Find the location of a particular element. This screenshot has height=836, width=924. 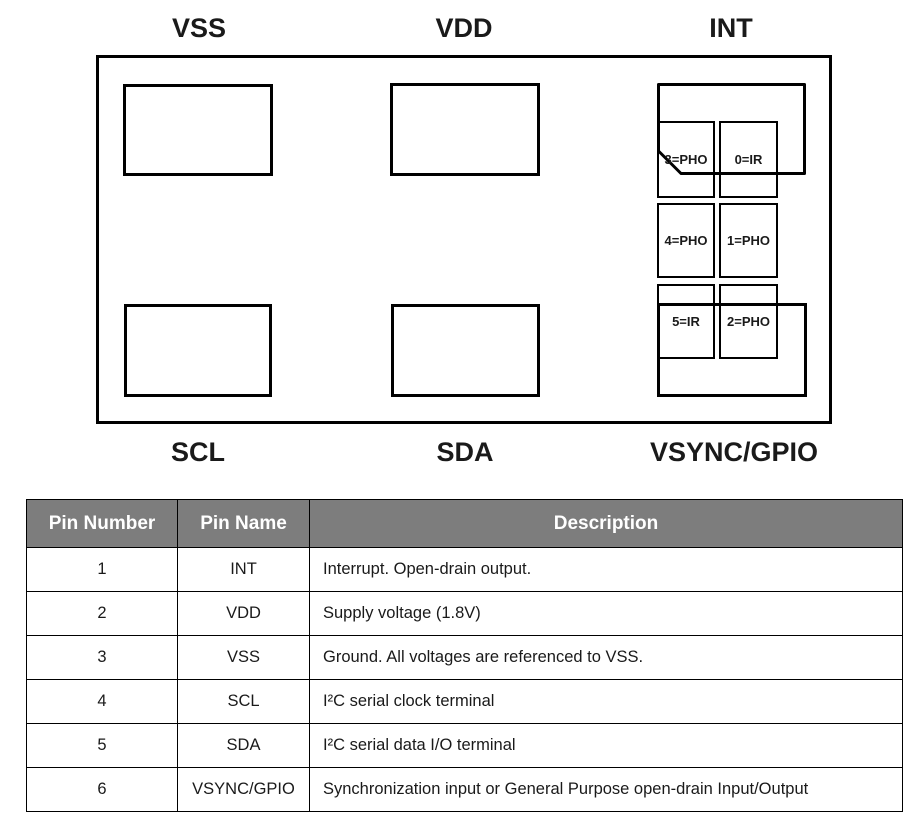

cell-label-5-ir: 5=IR is located at coordinates (686, 321).